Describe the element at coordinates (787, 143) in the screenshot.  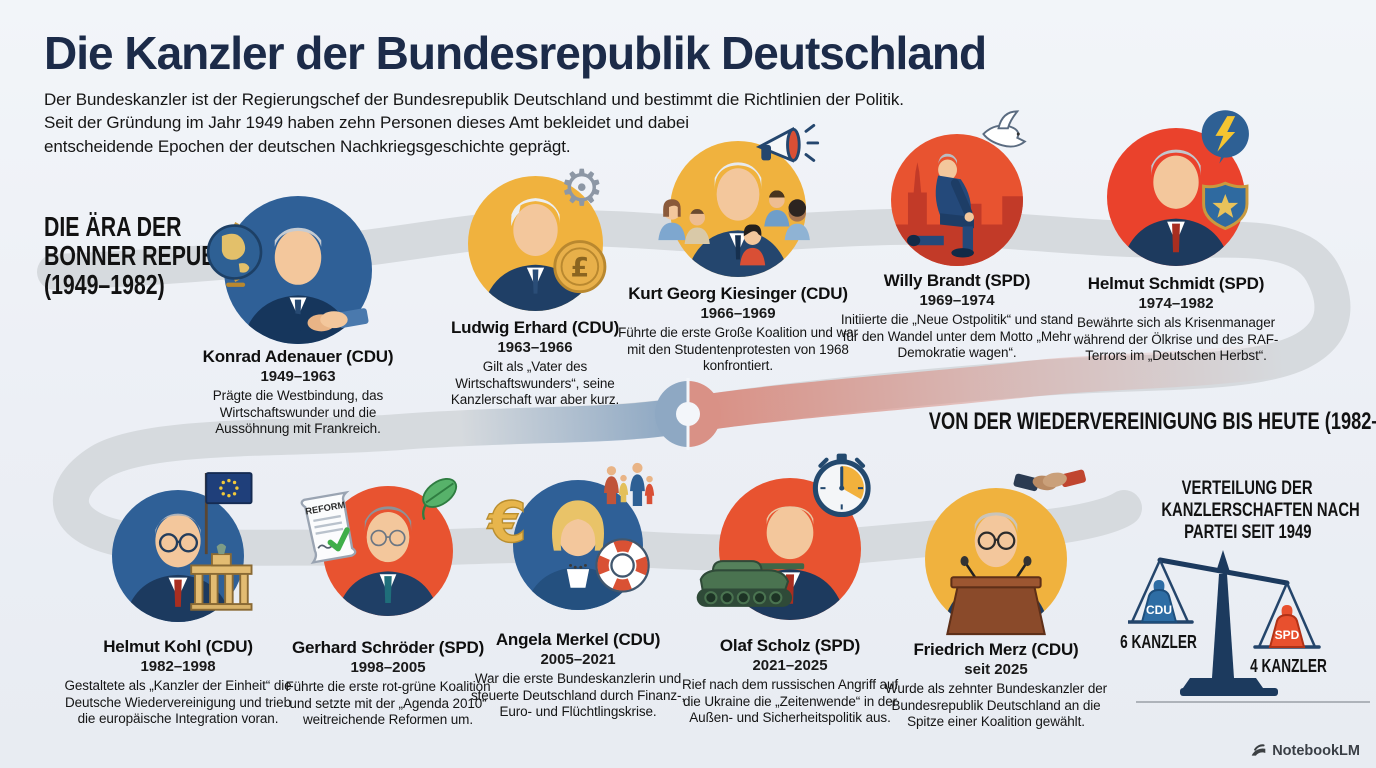
I see `megaphone-icon` at that location.